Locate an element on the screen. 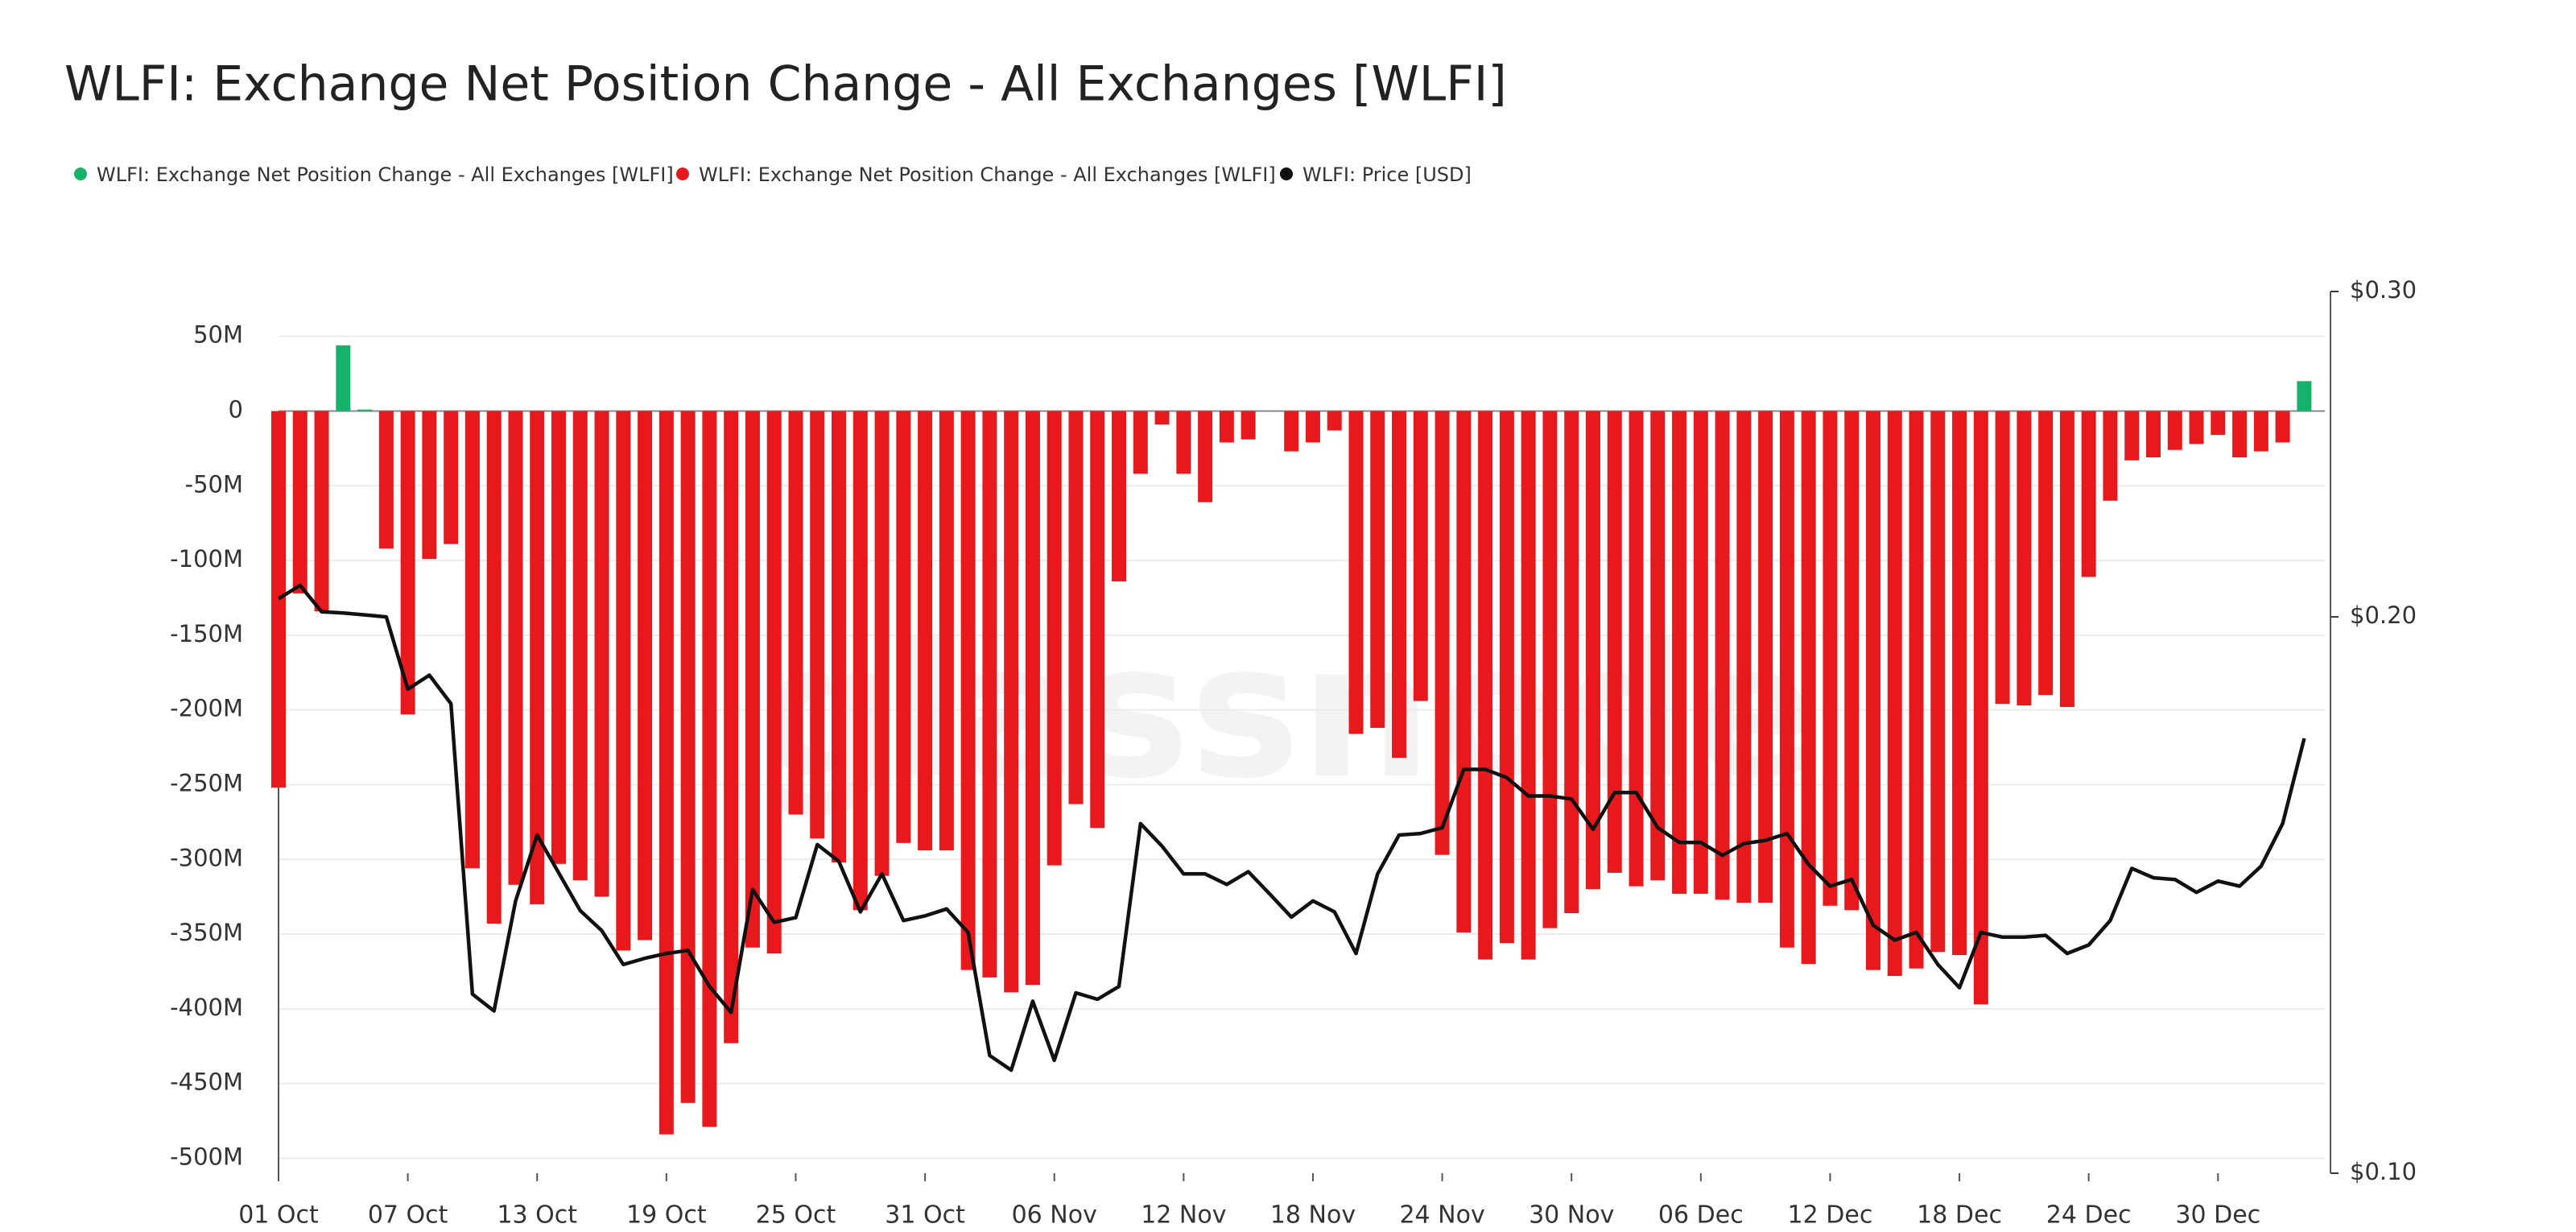  x-tick-label: 18 Nov is located at coordinates (1313, 1215).